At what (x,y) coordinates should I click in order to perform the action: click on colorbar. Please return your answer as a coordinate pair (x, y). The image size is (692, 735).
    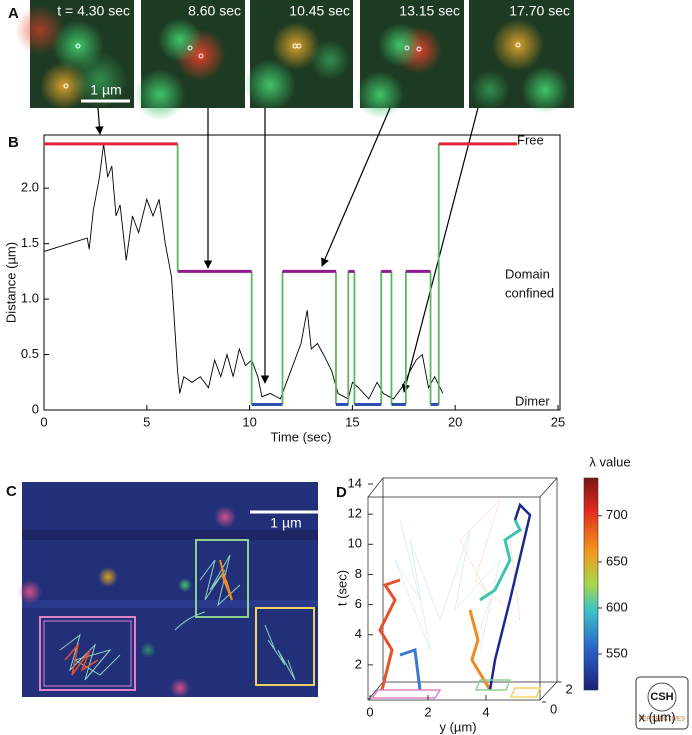
    Looking at the image, I should click on (591, 584).